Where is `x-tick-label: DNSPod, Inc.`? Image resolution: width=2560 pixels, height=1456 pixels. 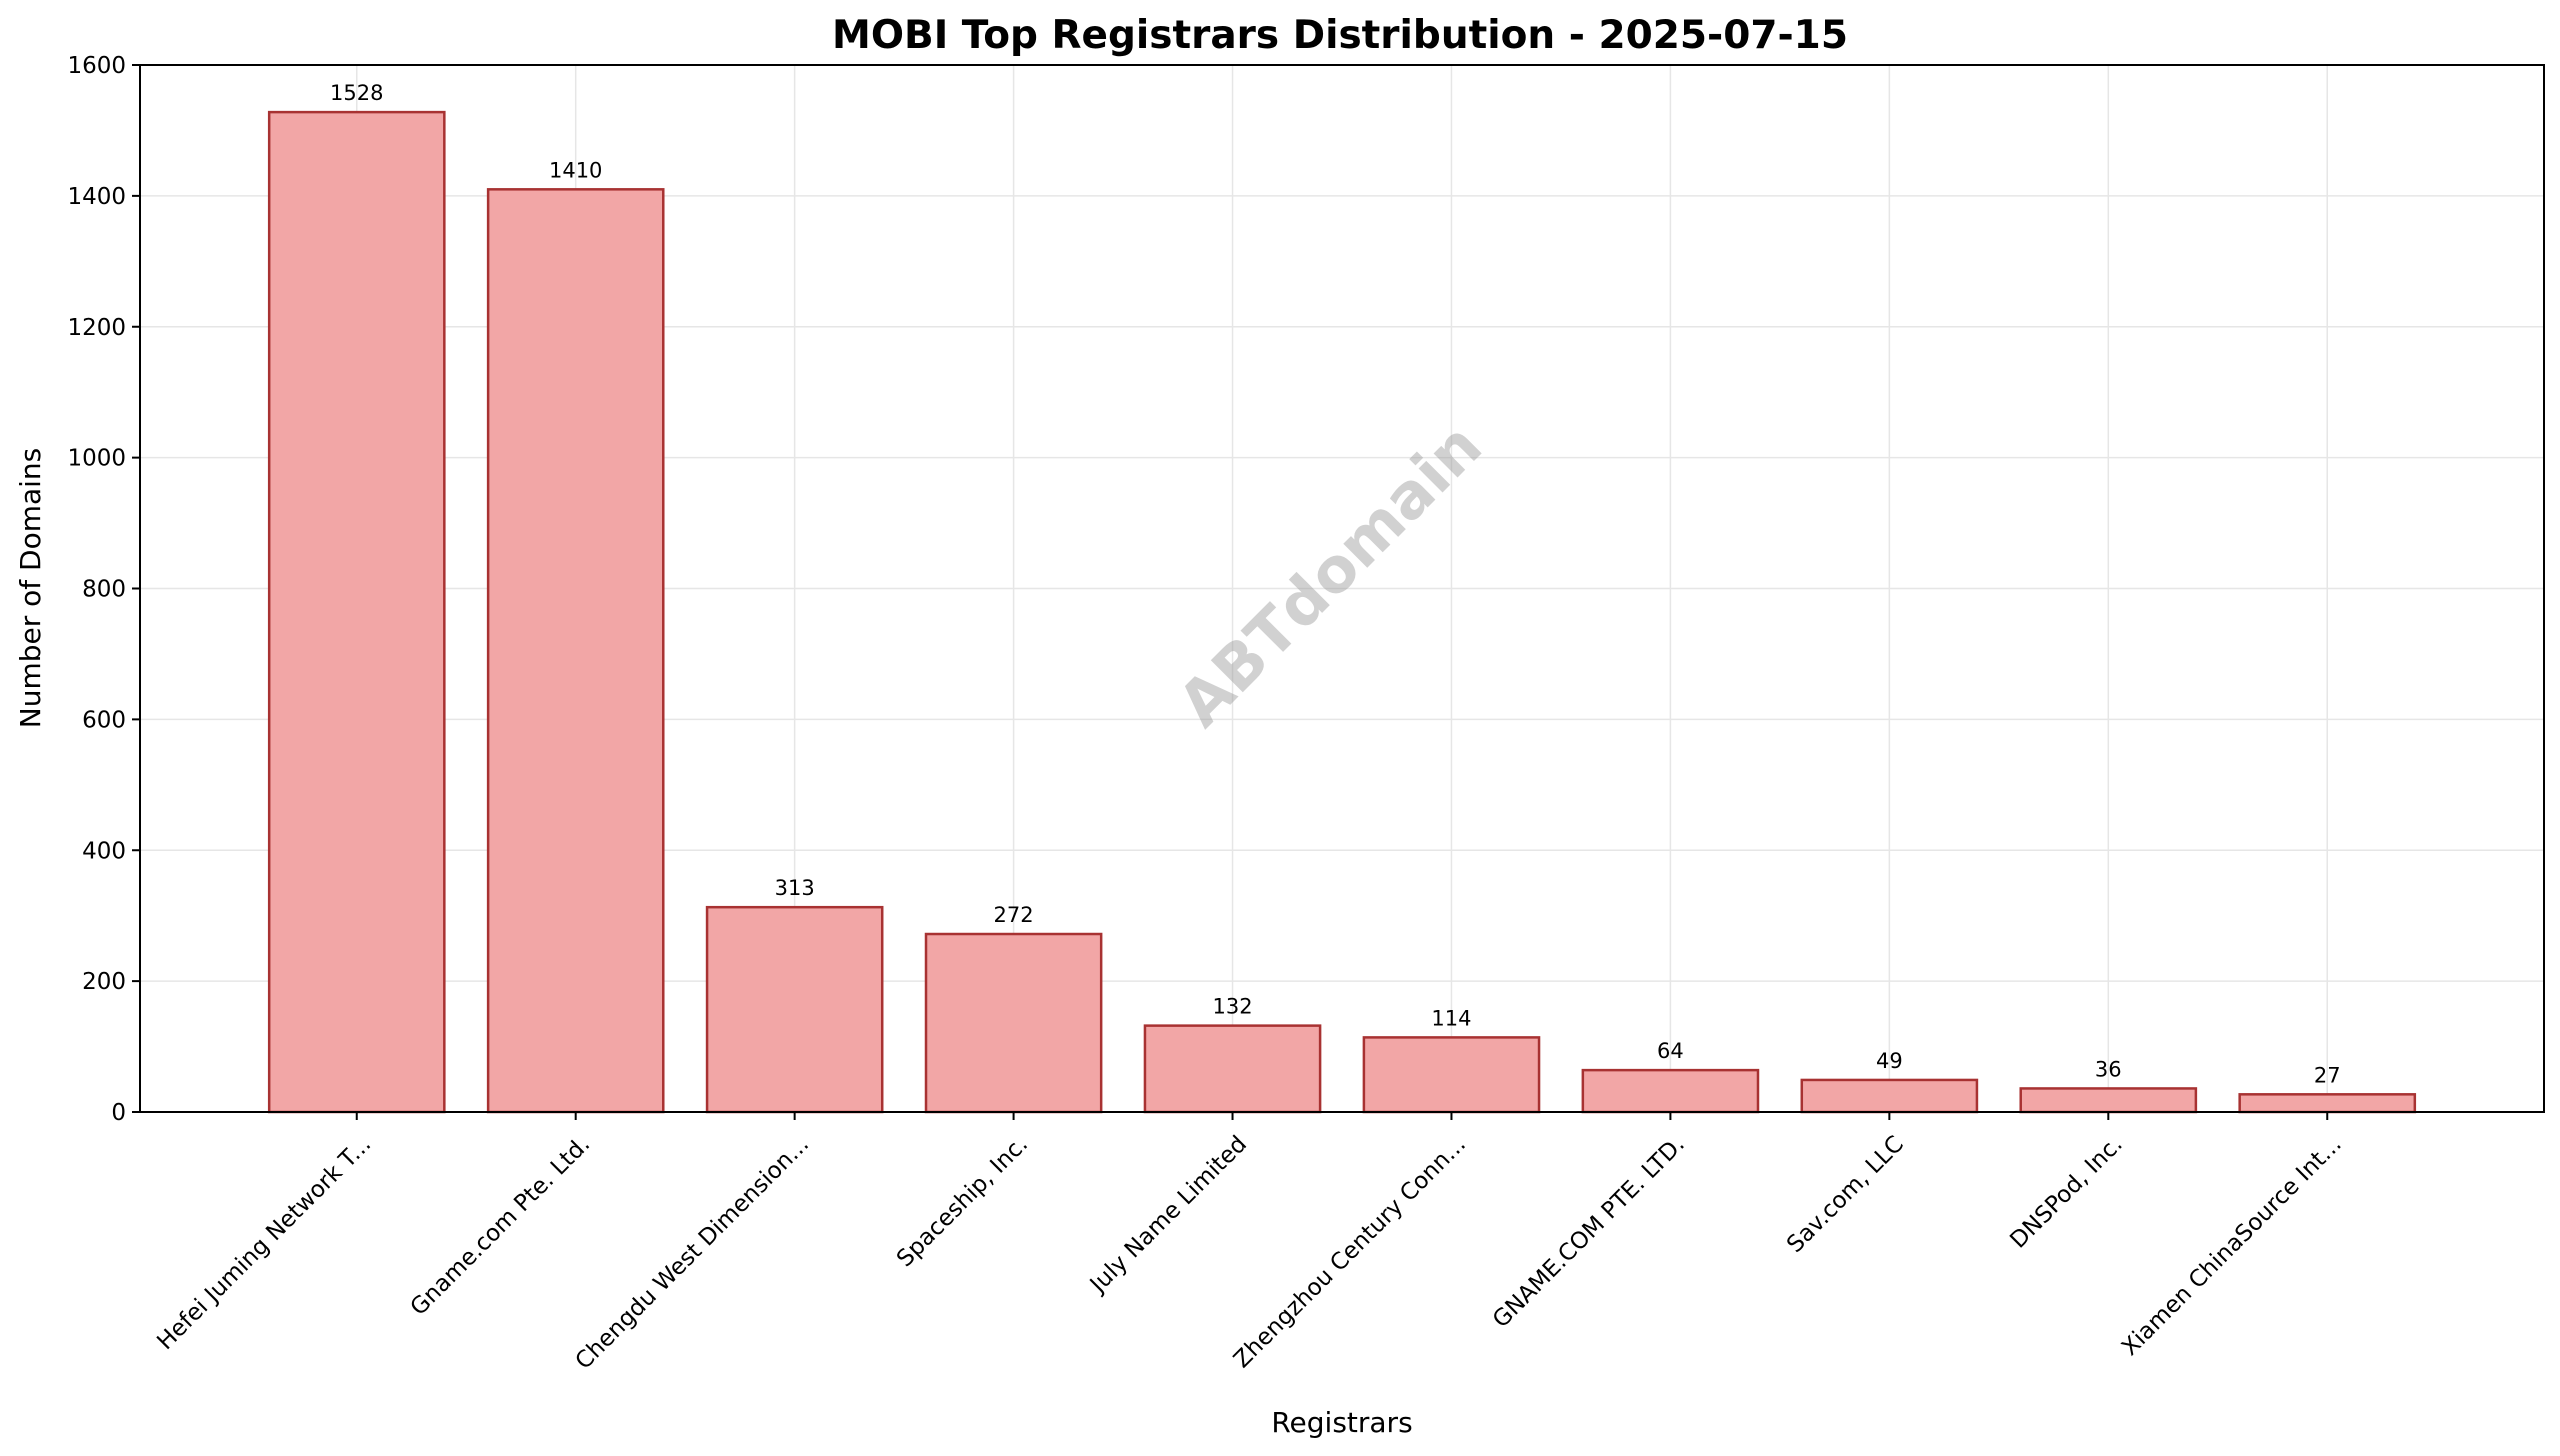 x-tick-label: DNSPod, Inc. is located at coordinates (2066, 1192).